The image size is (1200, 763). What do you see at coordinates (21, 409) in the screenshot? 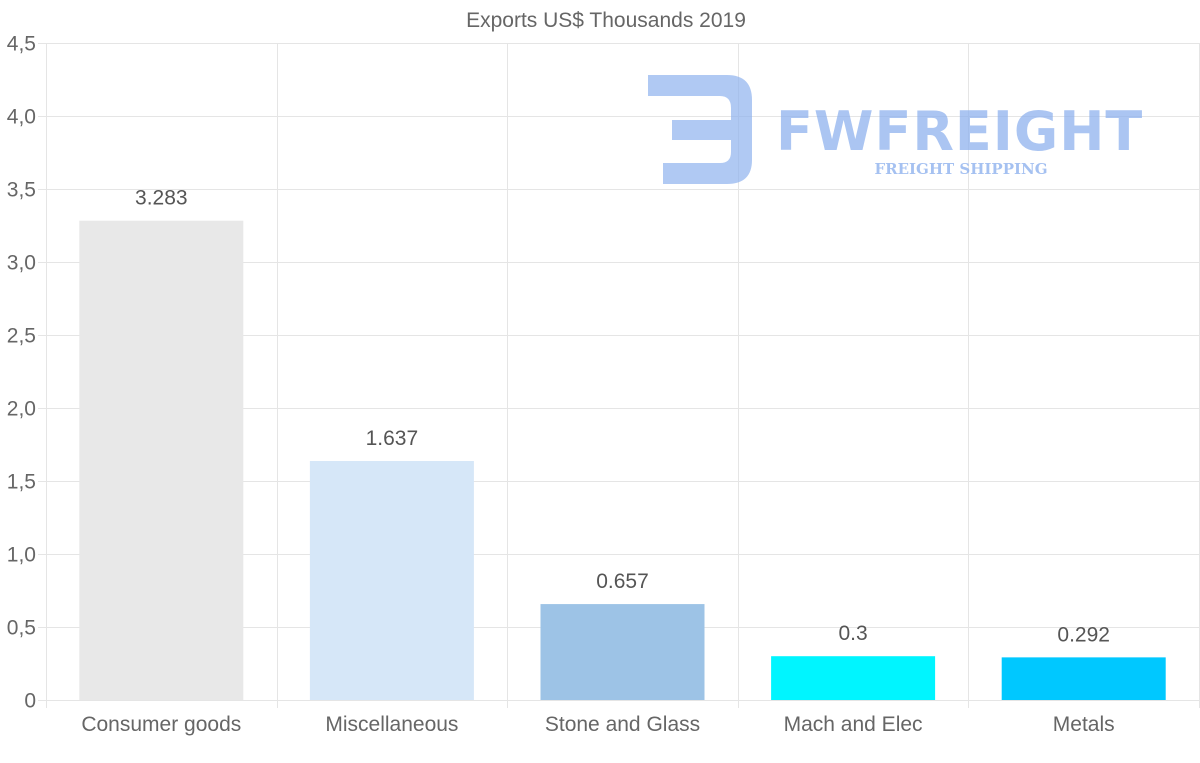
I see `y-tick-label: 2,0` at bounding box center [21, 409].